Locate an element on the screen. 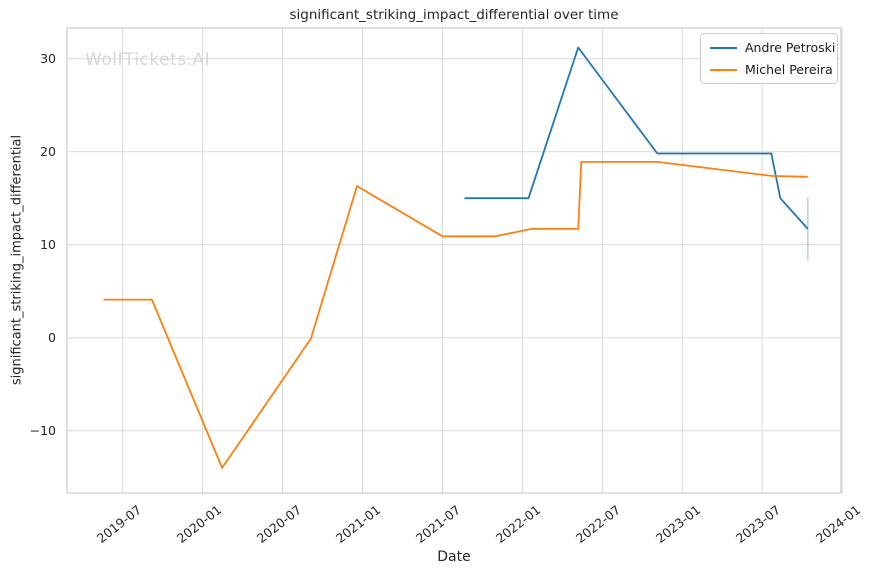  watermark: WolfTickets.AI is located at coordinates (148, 60).